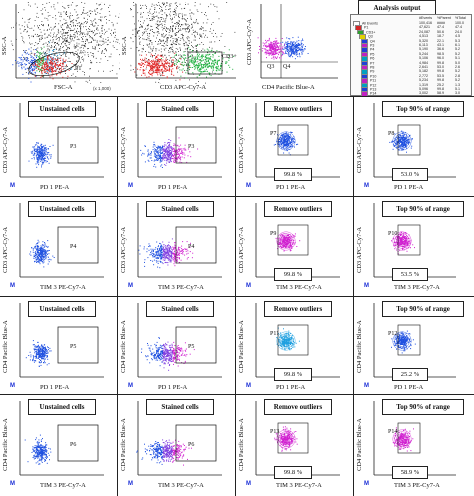 The width and height of the screenshot is (474, 496). I want to click on gate-label: P4, so click(73, 247).